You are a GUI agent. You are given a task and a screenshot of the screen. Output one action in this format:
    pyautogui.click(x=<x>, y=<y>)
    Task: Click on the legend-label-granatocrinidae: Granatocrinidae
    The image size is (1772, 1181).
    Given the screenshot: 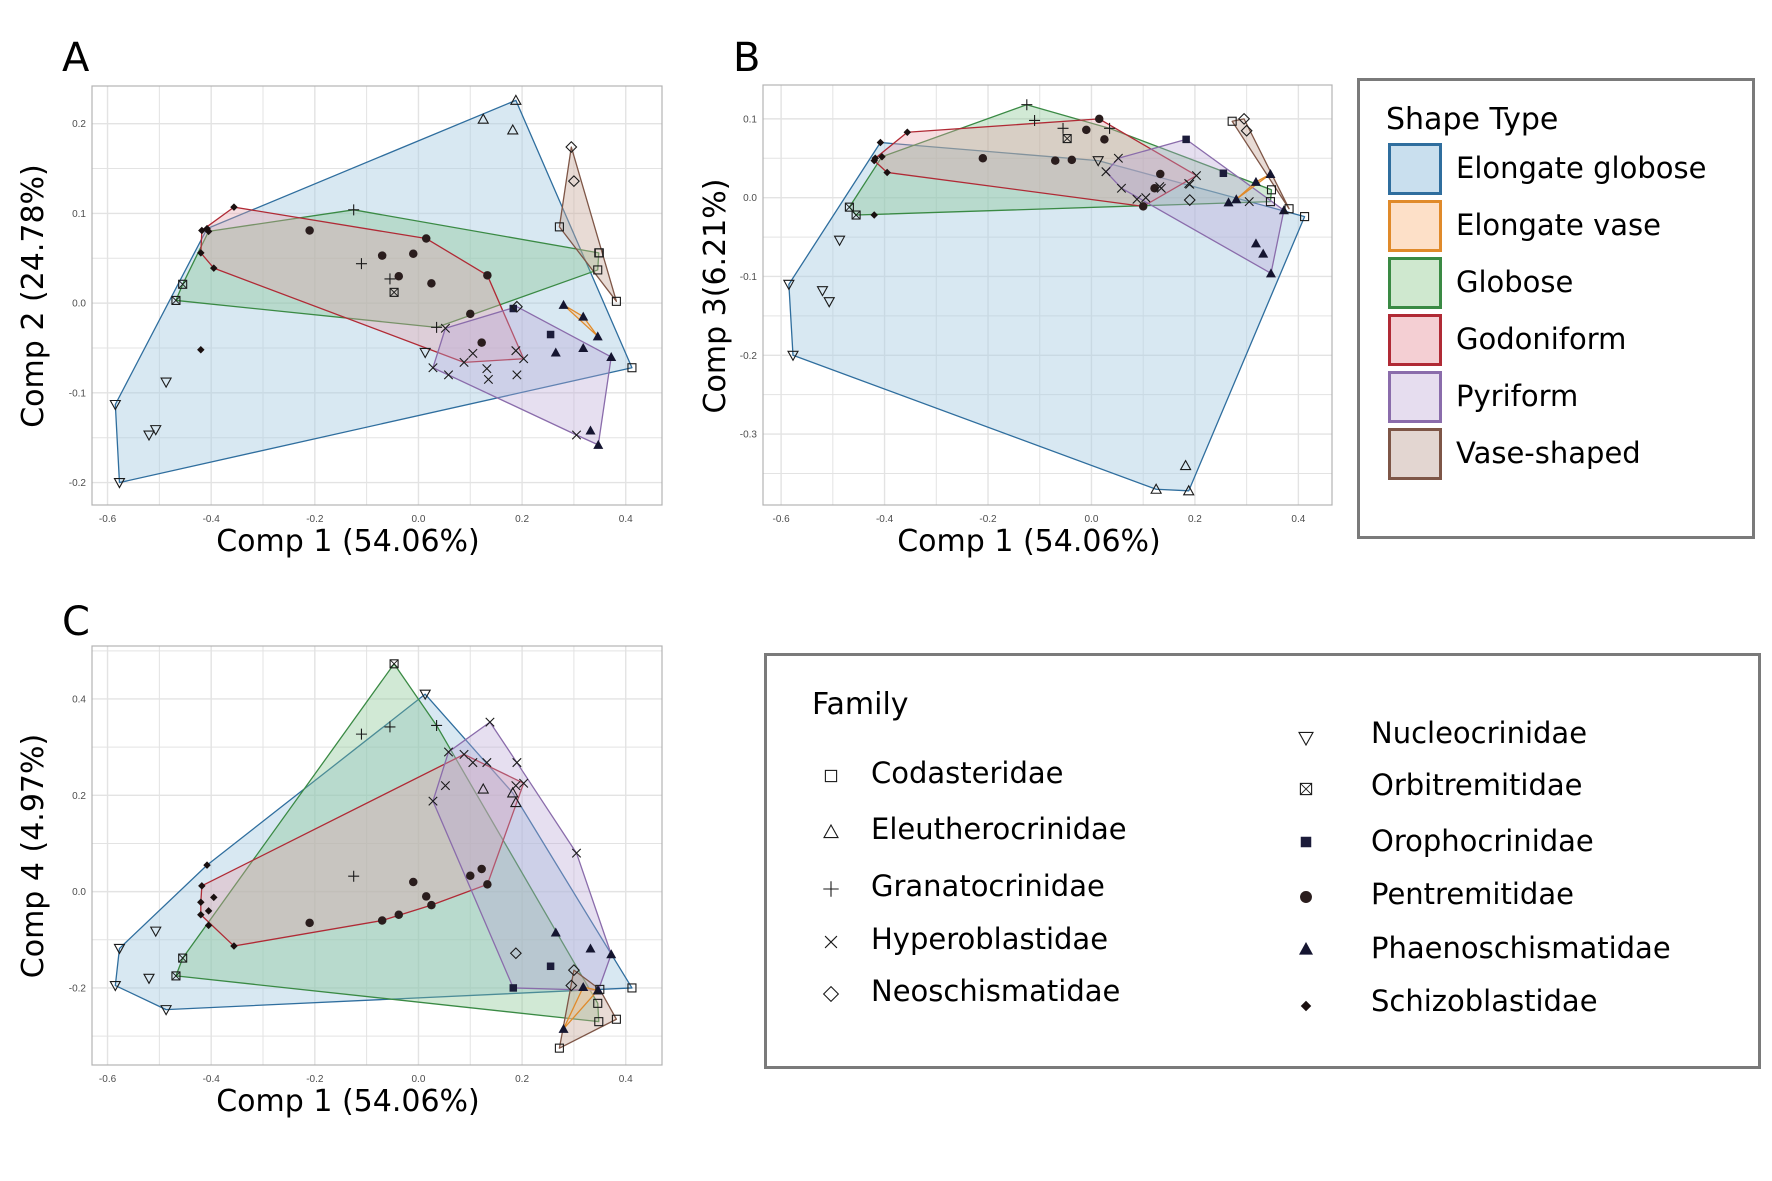 What is the action you would take?
    pyautogui.click(x=988, y=886)
    